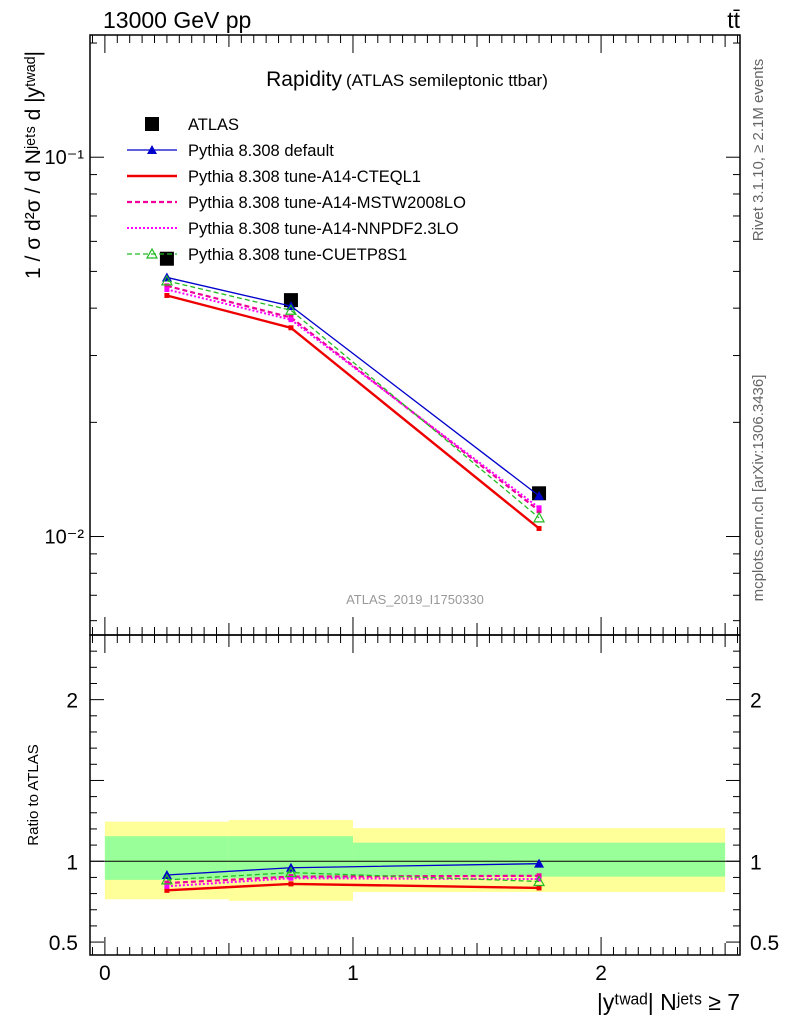 This screenshot has height=1024, width=786. What do you see at coordinates (756, 862) in the screenshot?
I see `ratio-y-tick-label-right: 1` at bounding box center [756, 862].